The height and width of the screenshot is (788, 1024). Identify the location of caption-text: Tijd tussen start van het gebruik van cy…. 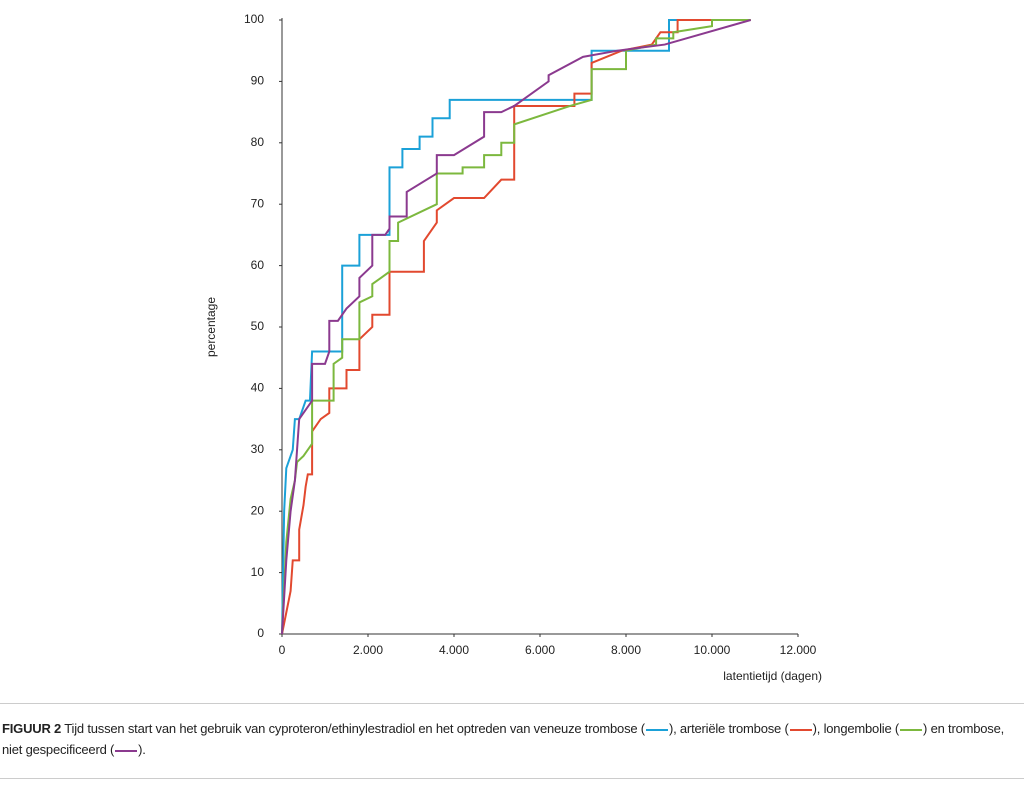
(354, 728).